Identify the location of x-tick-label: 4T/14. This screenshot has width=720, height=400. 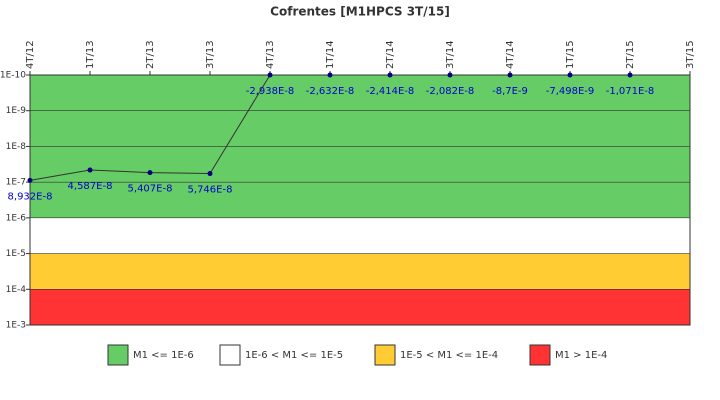
(510, 54).